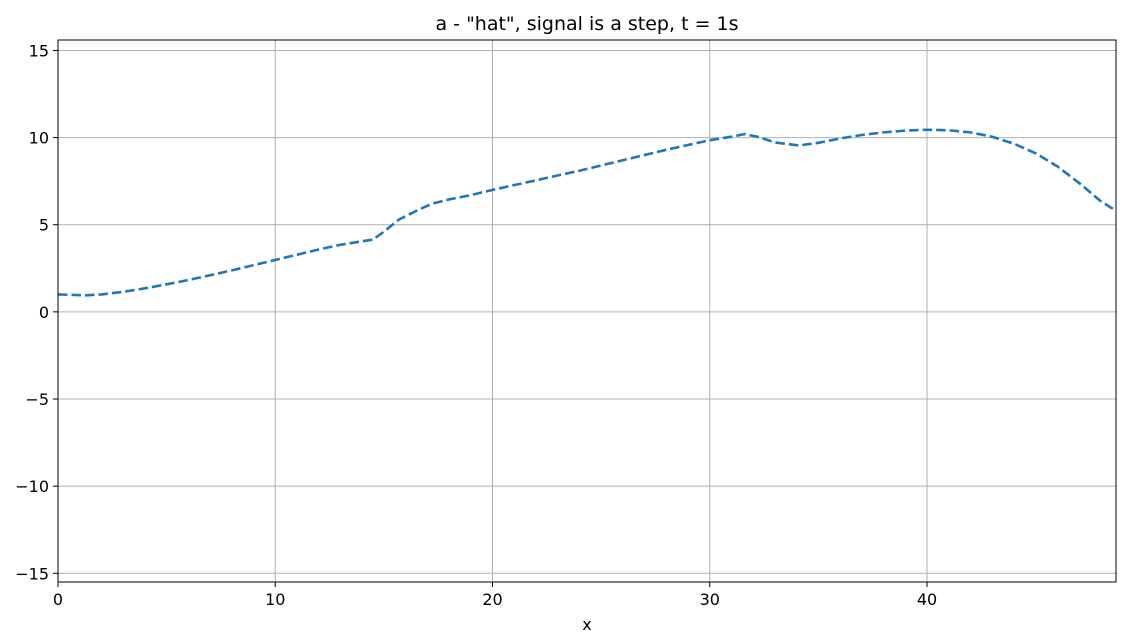 This screenshot has height=639, width=1139. What do you see at coordinates (492, 599) in the screenshot?
I see `x-tick-label: 20` at bounding box center [492, 599].